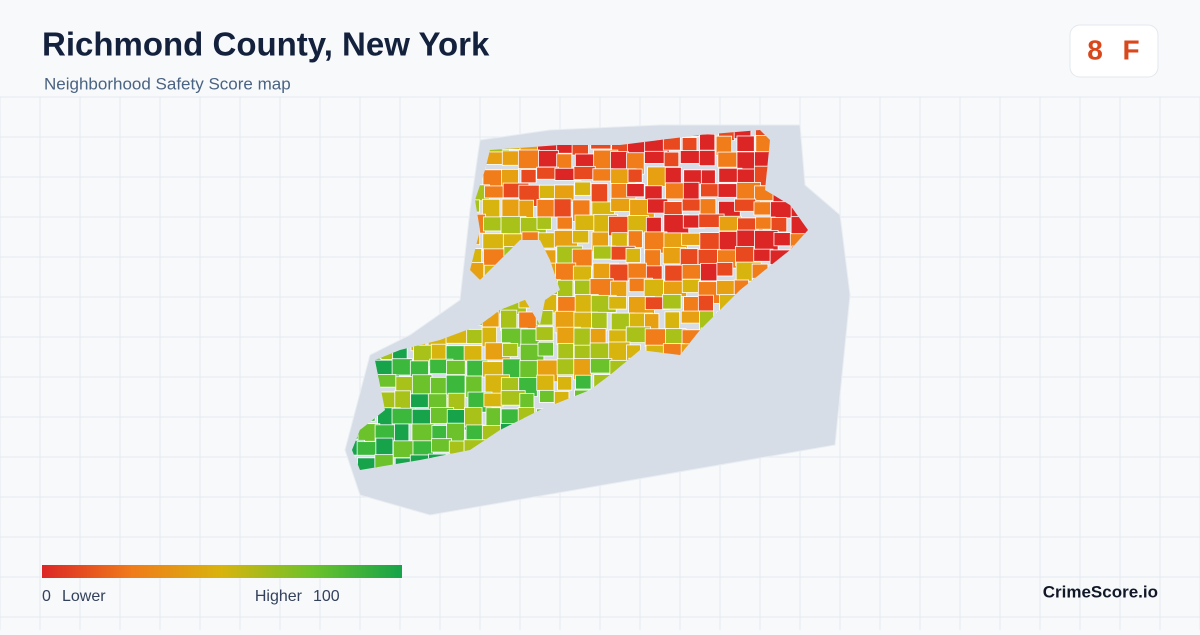  Describe the element at coordinates (222, 571) in the screenshot. I see `legend-gradient` at that location.